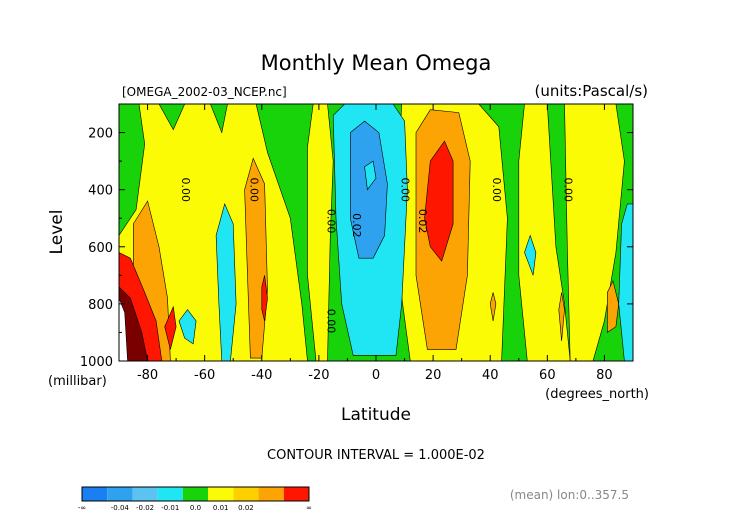  What do you see at coordinates (433, 375) in the screenshot?
I see `x-tick-label: 20` at bounding box center [433, 375].